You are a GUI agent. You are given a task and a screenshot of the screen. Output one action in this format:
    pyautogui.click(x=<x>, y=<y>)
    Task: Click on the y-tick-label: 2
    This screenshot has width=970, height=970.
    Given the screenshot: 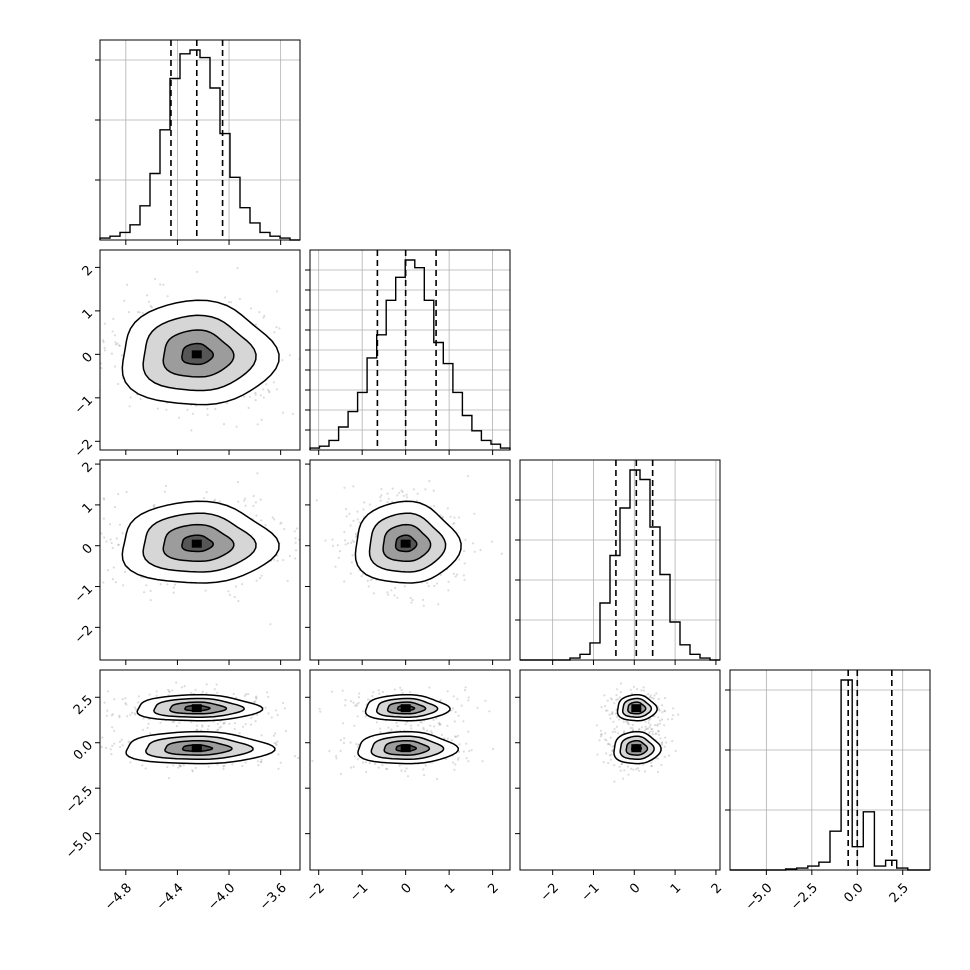 What is the action you would take?
    pyautogui.click(x=88, y=468)
    